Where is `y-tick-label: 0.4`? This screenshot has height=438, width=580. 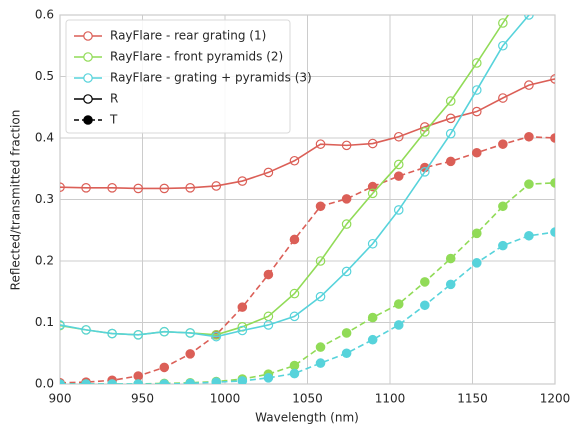
y-tick-label: 0.4 is located at coordinates (44, 138).